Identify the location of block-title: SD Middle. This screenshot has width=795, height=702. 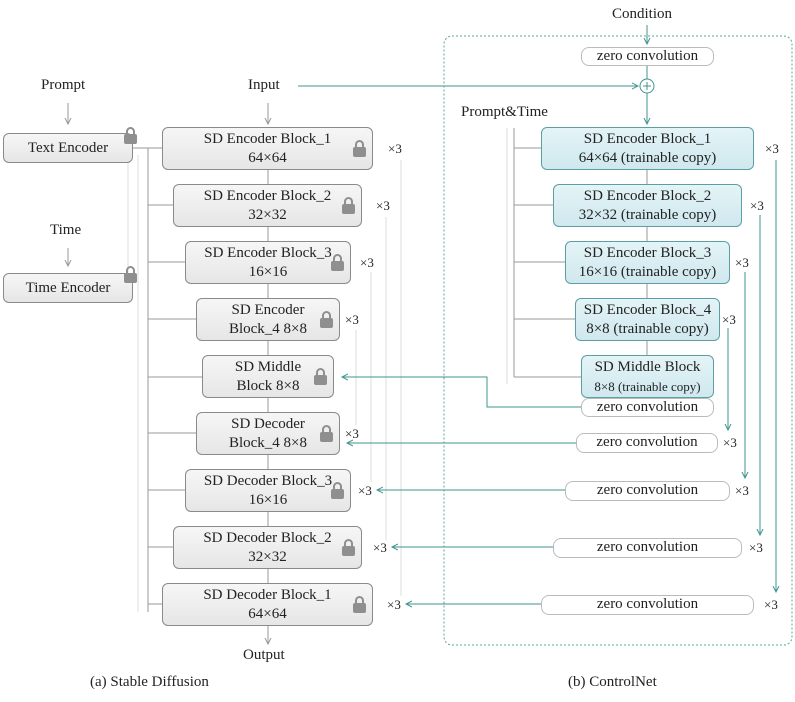
(268, 366).